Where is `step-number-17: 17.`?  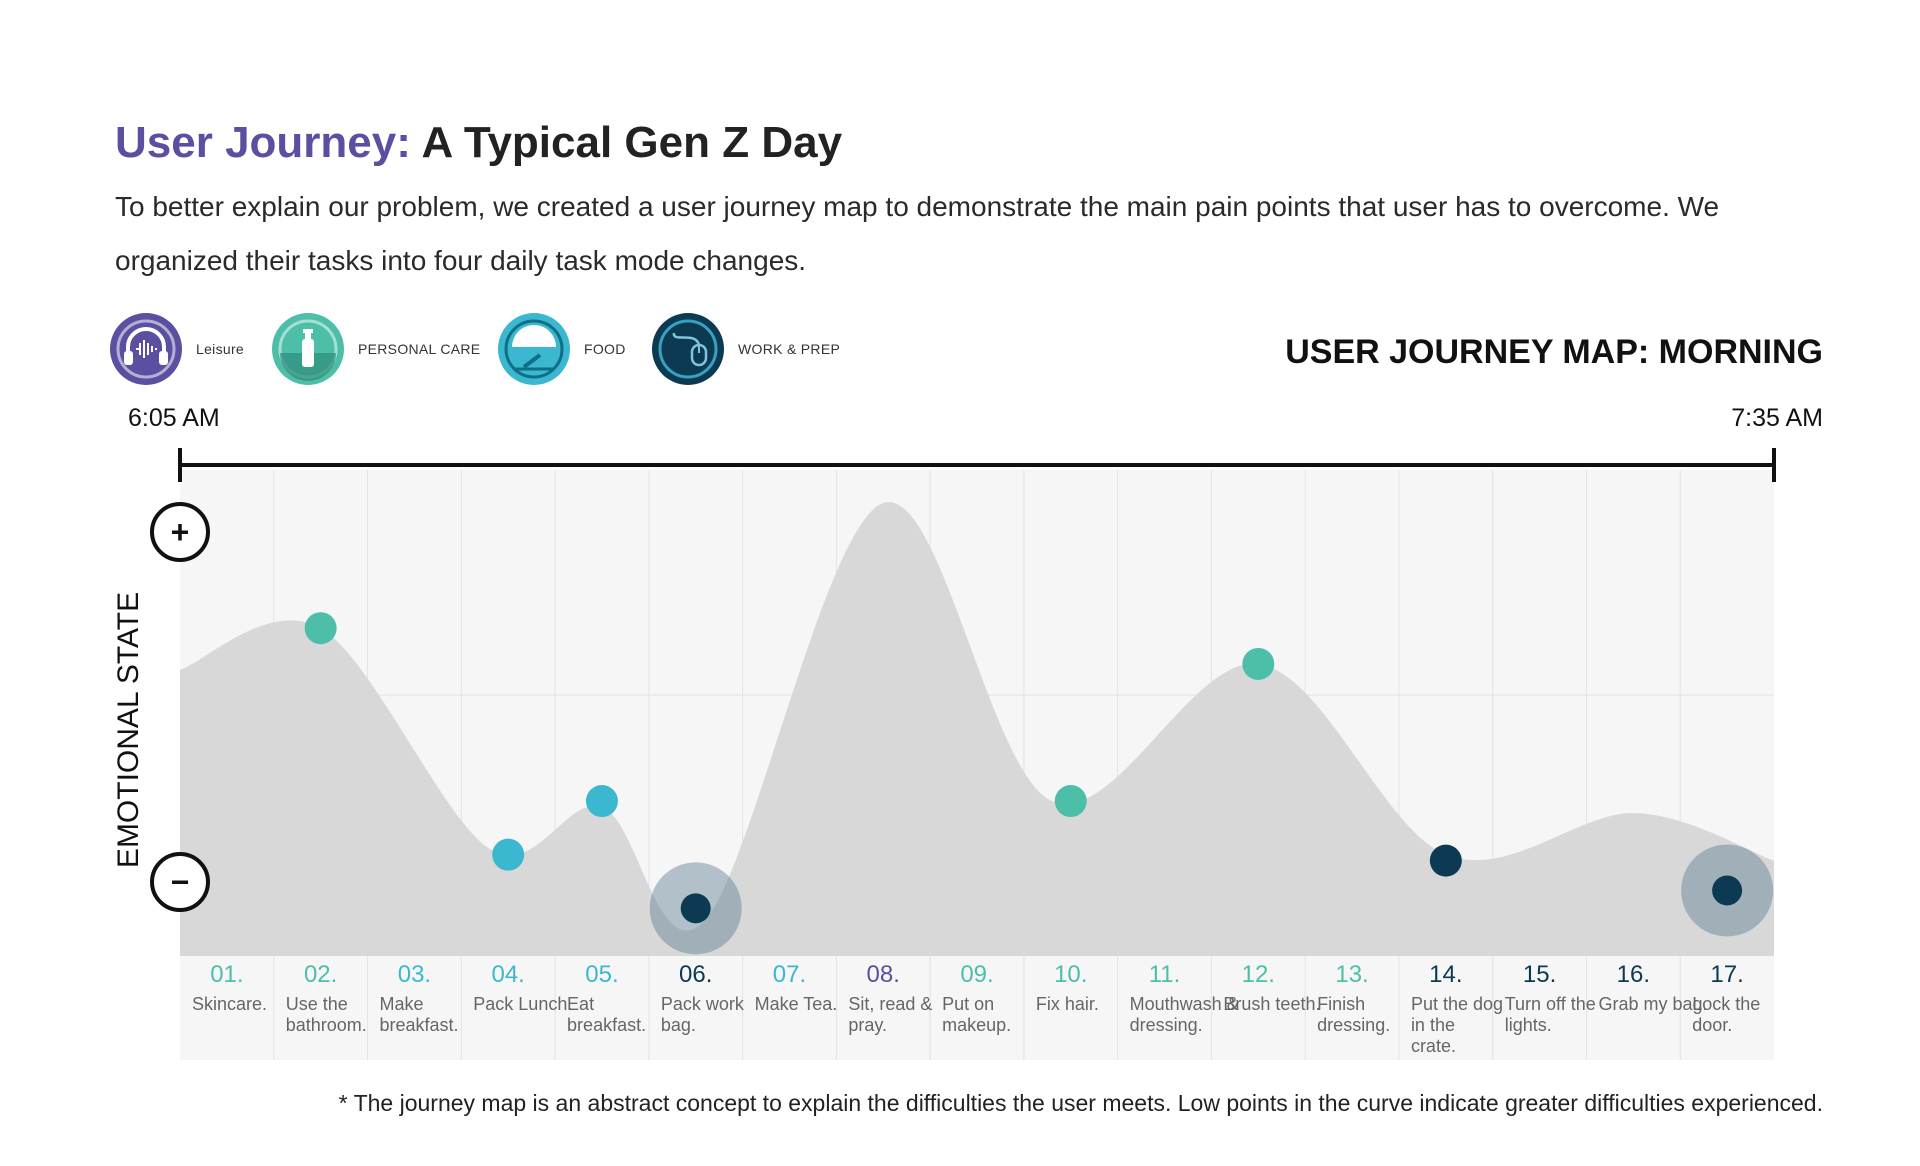 step-number-17: 17. is located at coordinates (1726, 974).